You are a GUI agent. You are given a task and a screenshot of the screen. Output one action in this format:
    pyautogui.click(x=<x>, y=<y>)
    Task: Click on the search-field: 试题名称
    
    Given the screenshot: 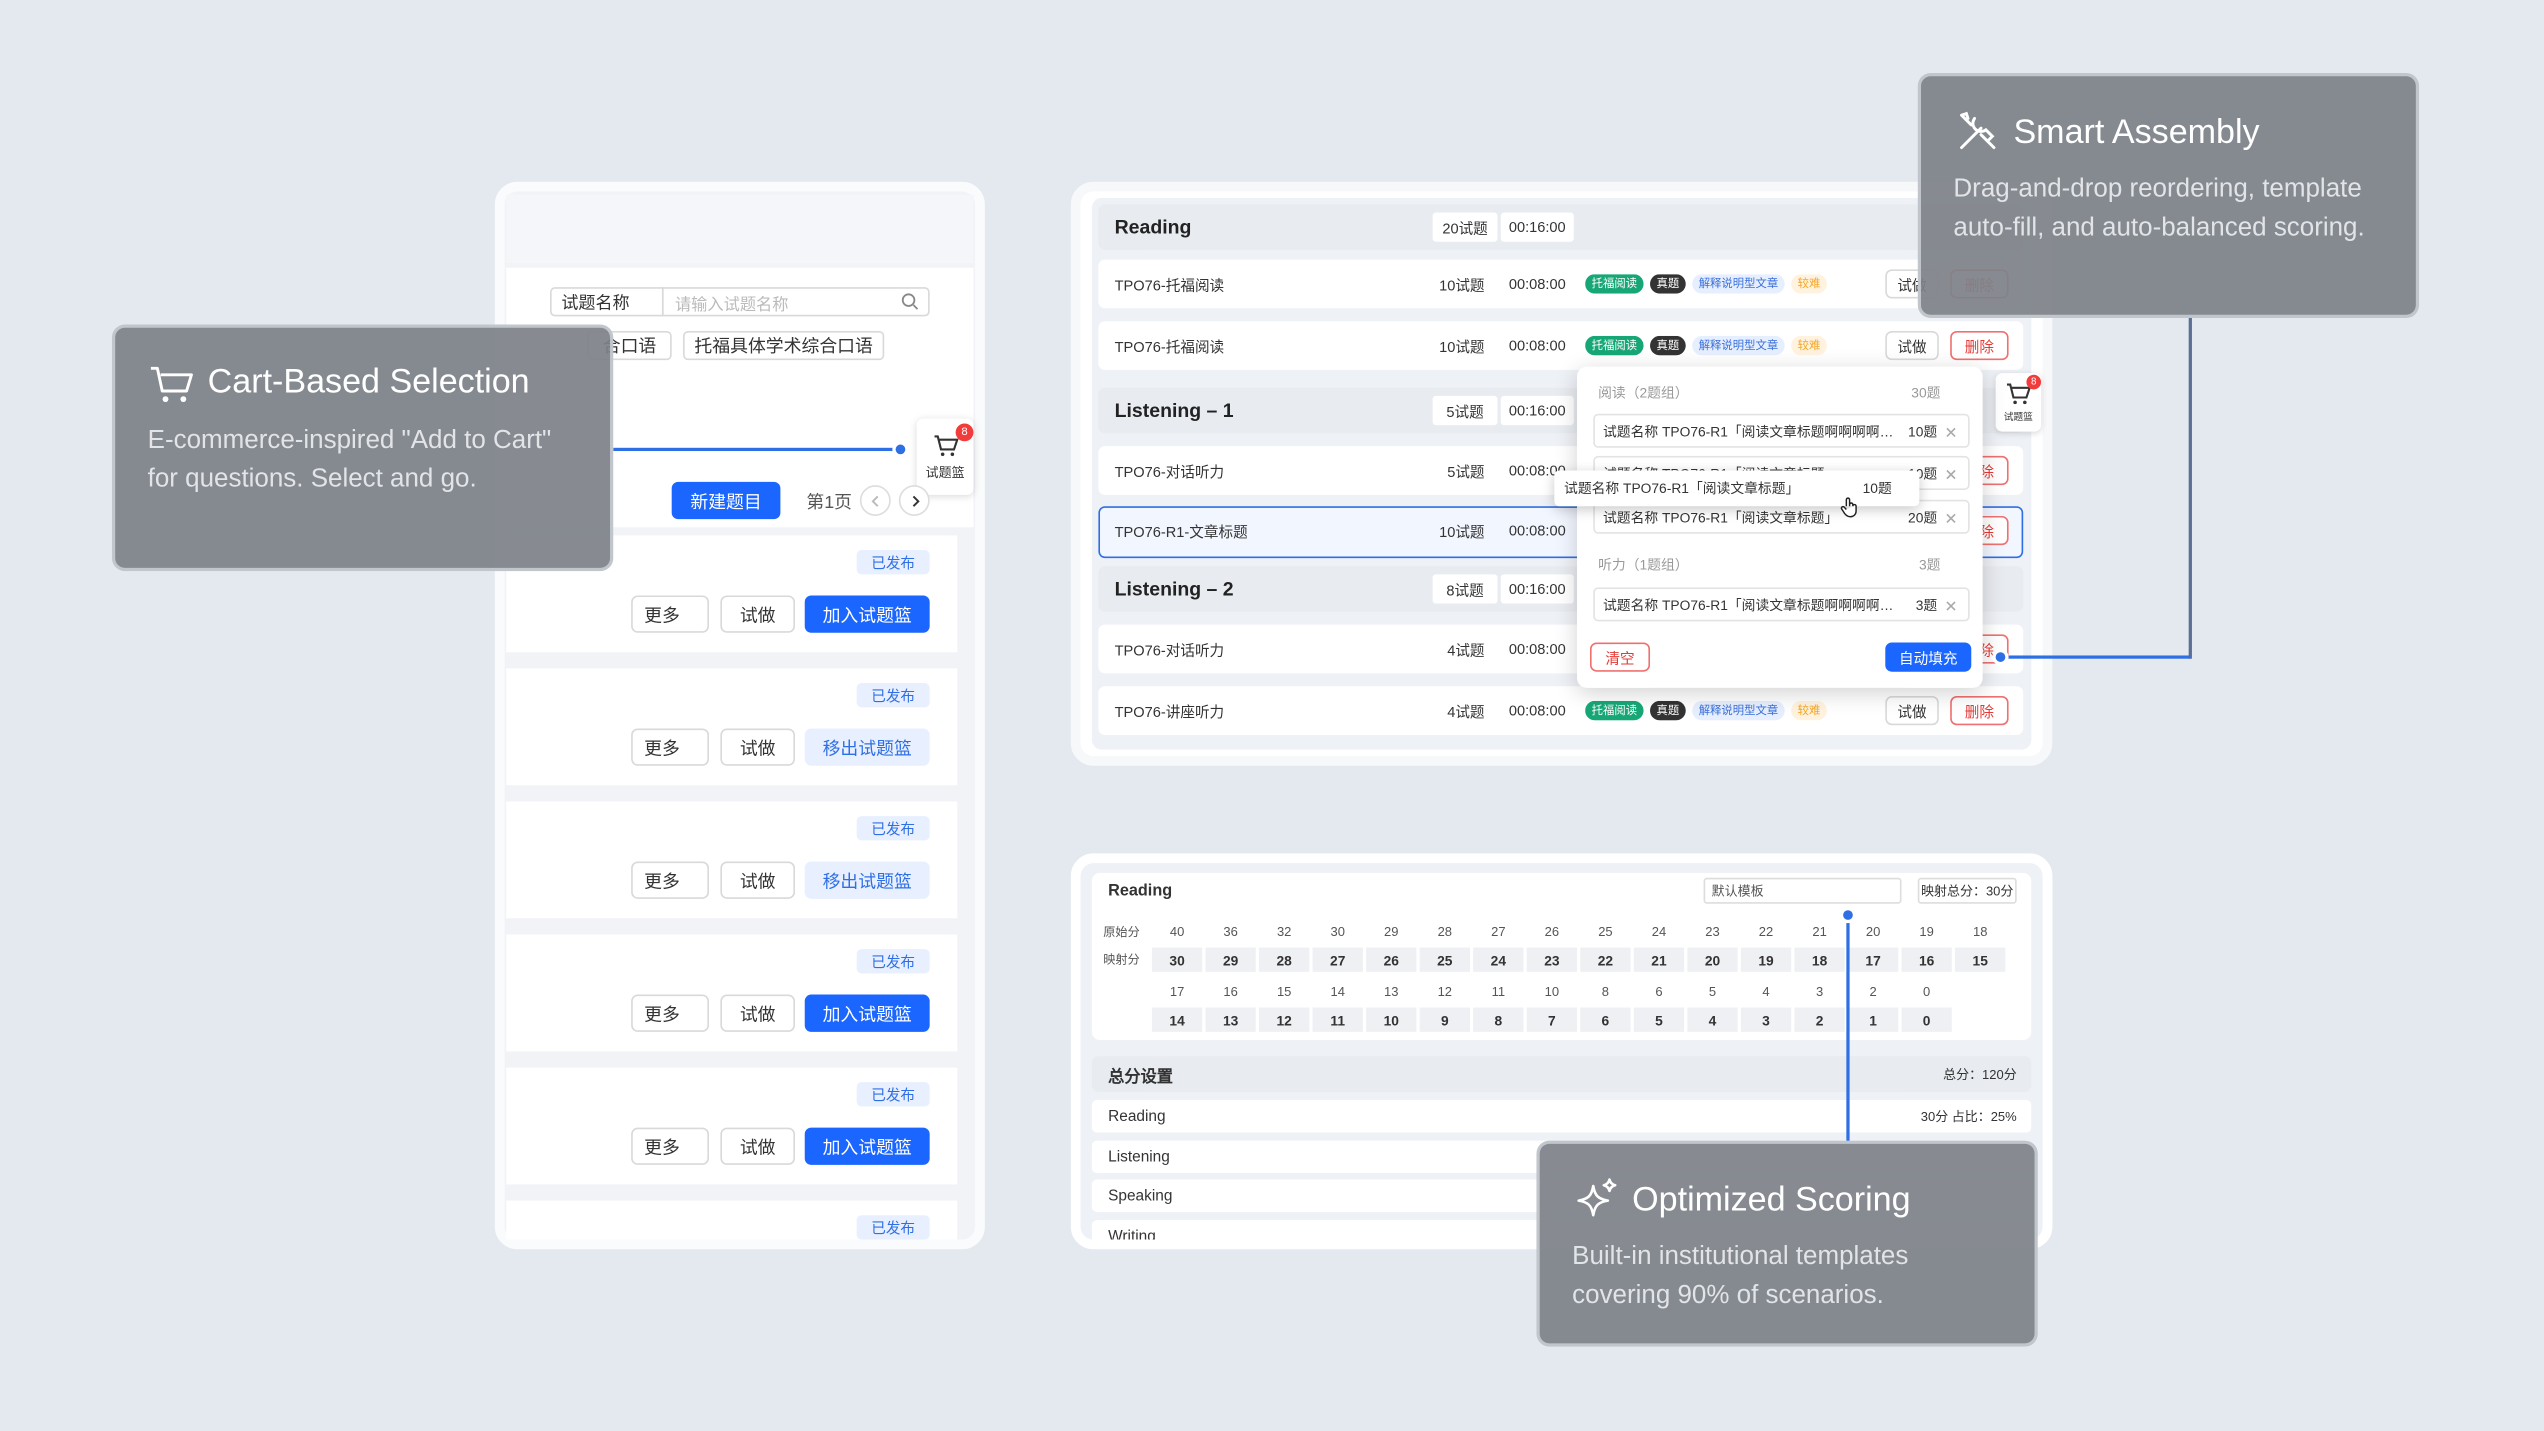 What is the action you would take?
    pyautogui.click(x=607, y=302)
    